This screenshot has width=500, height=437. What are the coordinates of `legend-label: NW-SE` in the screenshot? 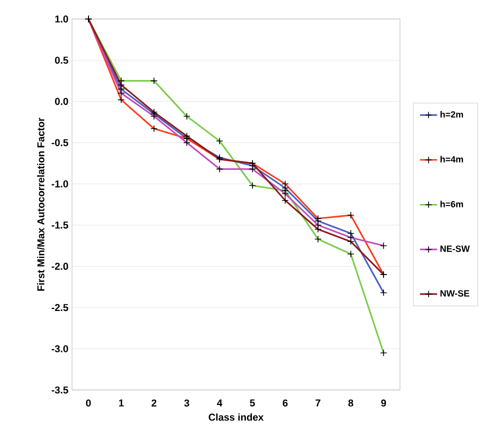 It's located at (455, 293).